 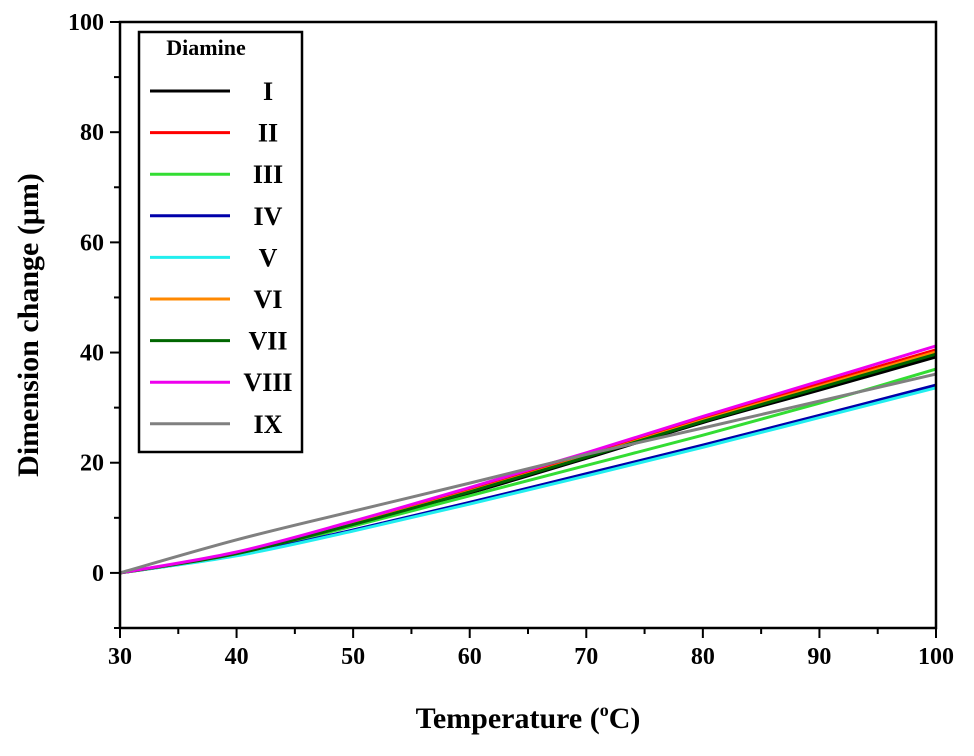 I want to click on legend-title: Diamine, so click(x=206, y=47).